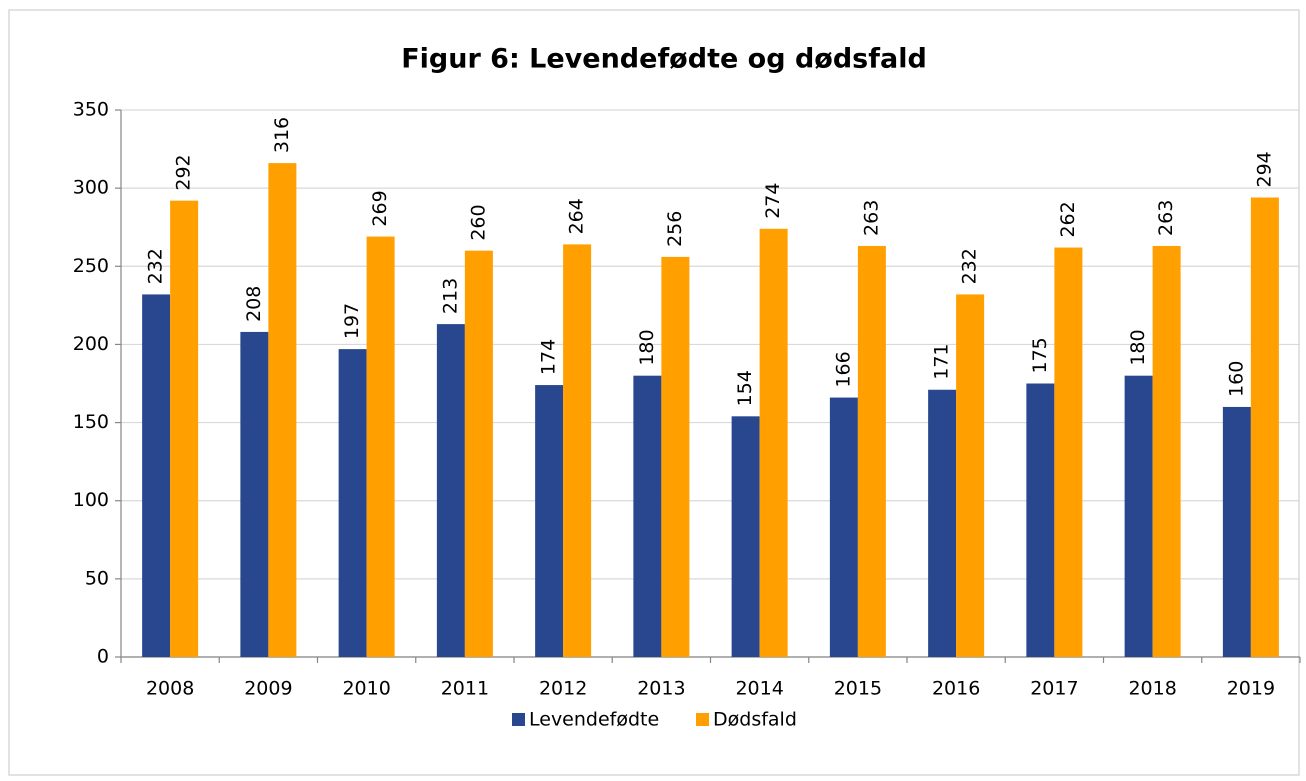 The height and width of the screenshot is (781, 1306). I want to click on data-label: 171, so click(942, 361).